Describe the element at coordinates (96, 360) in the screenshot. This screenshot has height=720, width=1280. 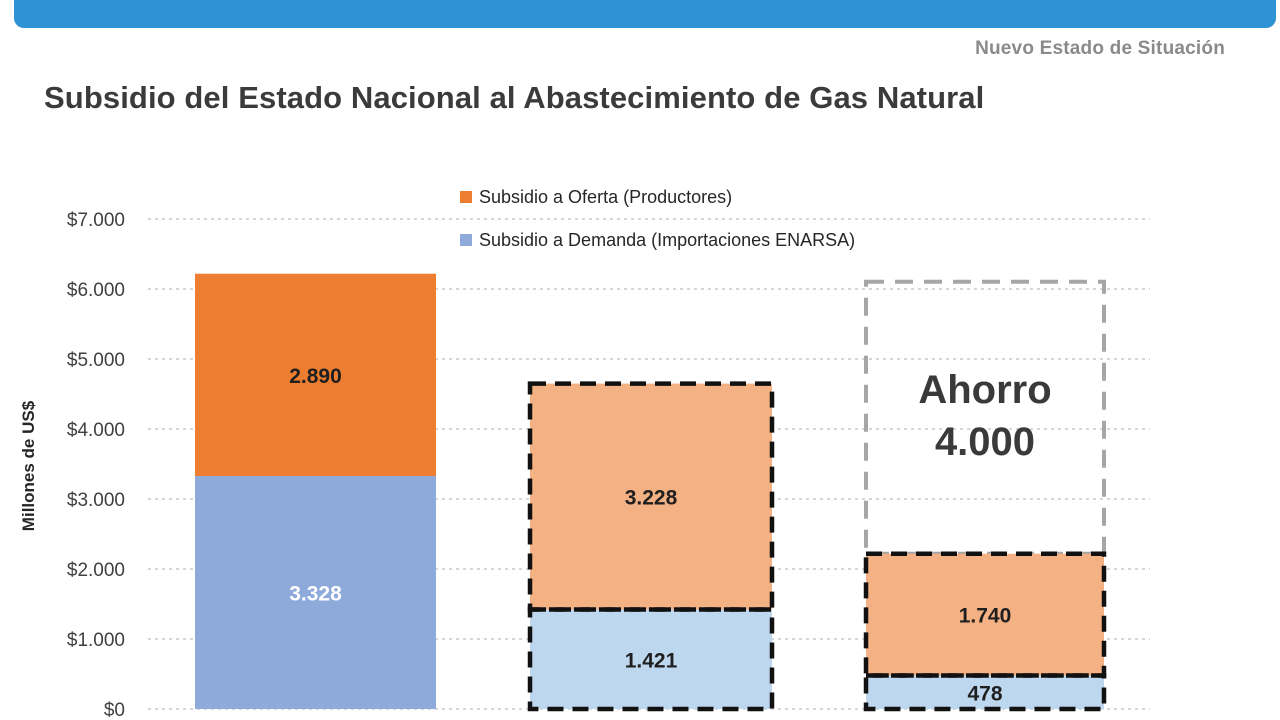
I see `y-tick-label: $5.000` at that location.